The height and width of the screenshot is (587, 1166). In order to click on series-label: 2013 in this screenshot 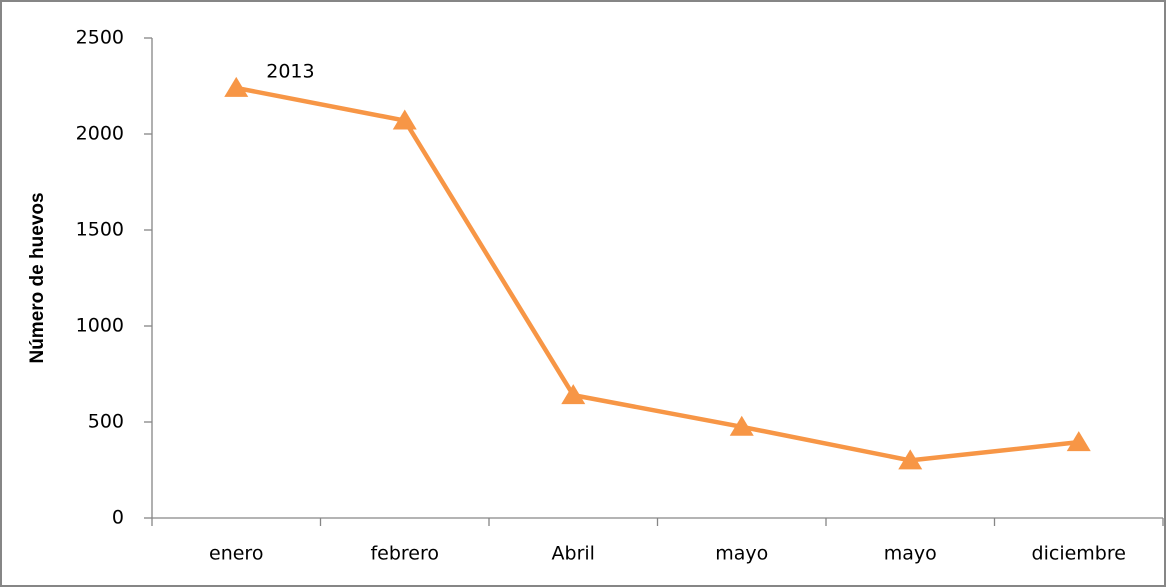, I will do `click(290, 71)`.